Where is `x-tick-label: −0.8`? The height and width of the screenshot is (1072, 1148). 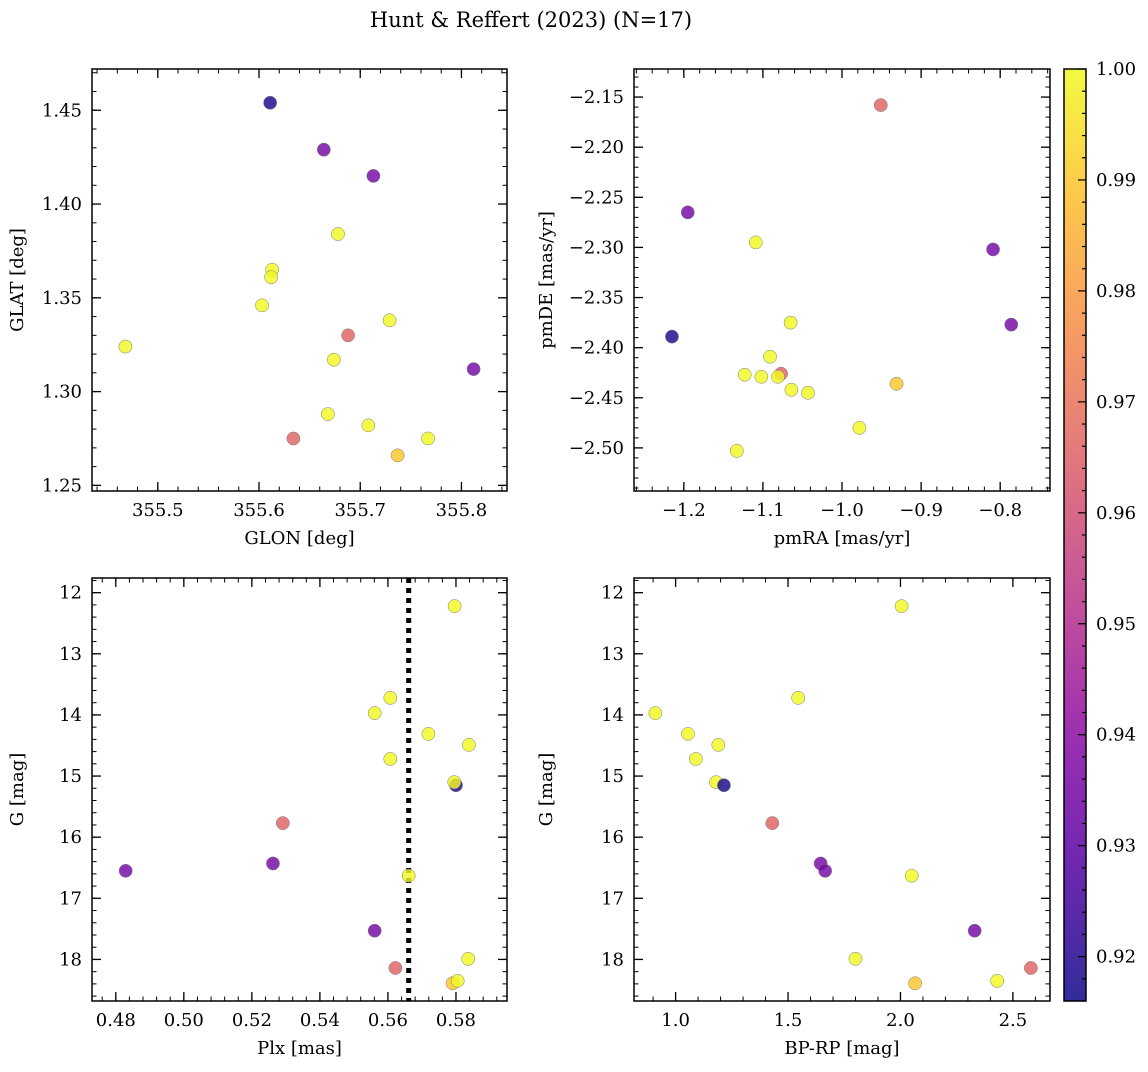 x-tick-label: −0.8 is located at coordinates (1000, 510).